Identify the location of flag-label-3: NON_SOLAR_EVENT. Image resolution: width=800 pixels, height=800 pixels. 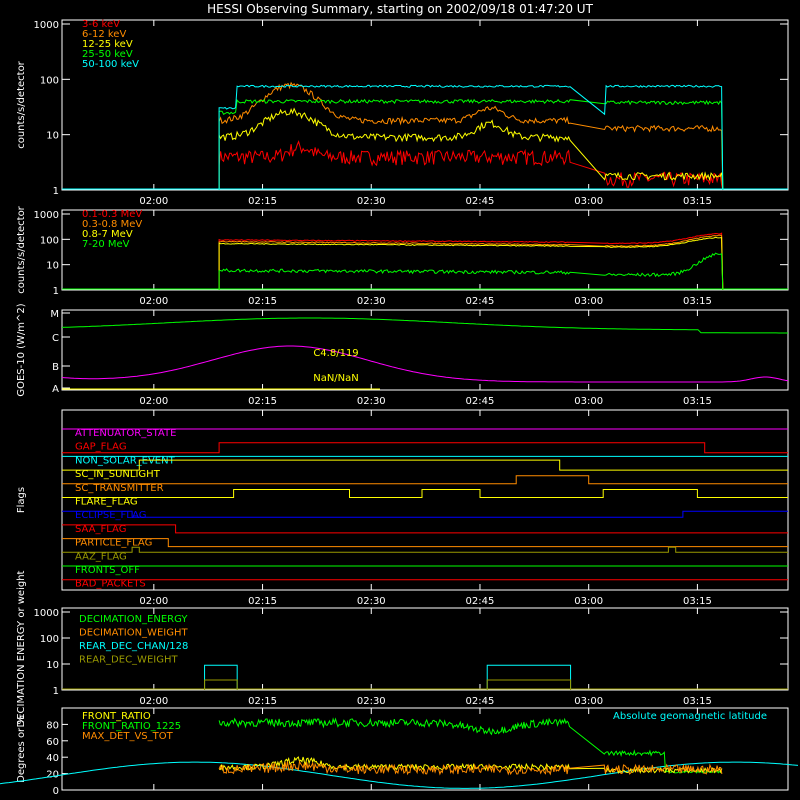
(125, 460).